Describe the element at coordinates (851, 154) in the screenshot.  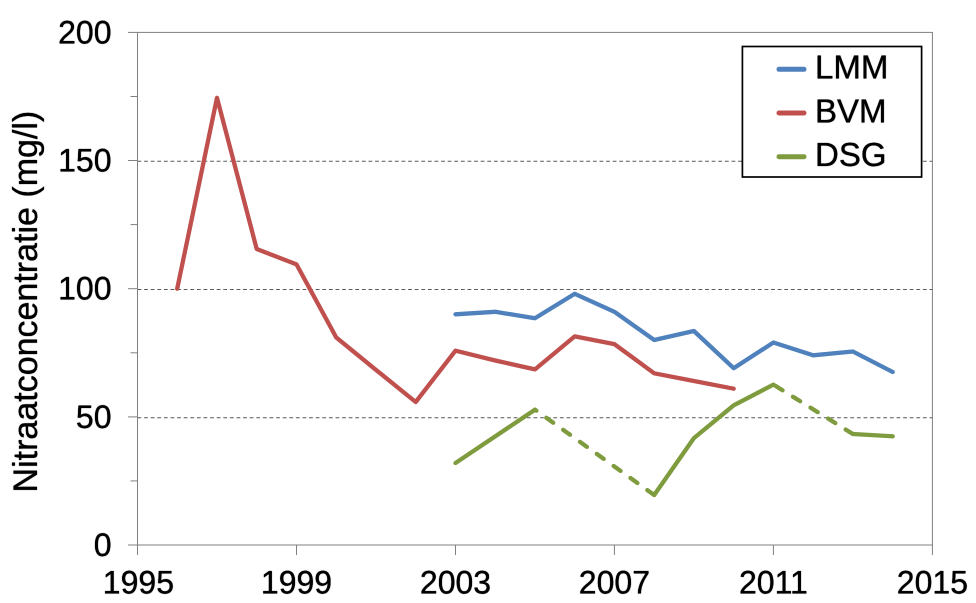
I see `svg-text: DSG` at that location.